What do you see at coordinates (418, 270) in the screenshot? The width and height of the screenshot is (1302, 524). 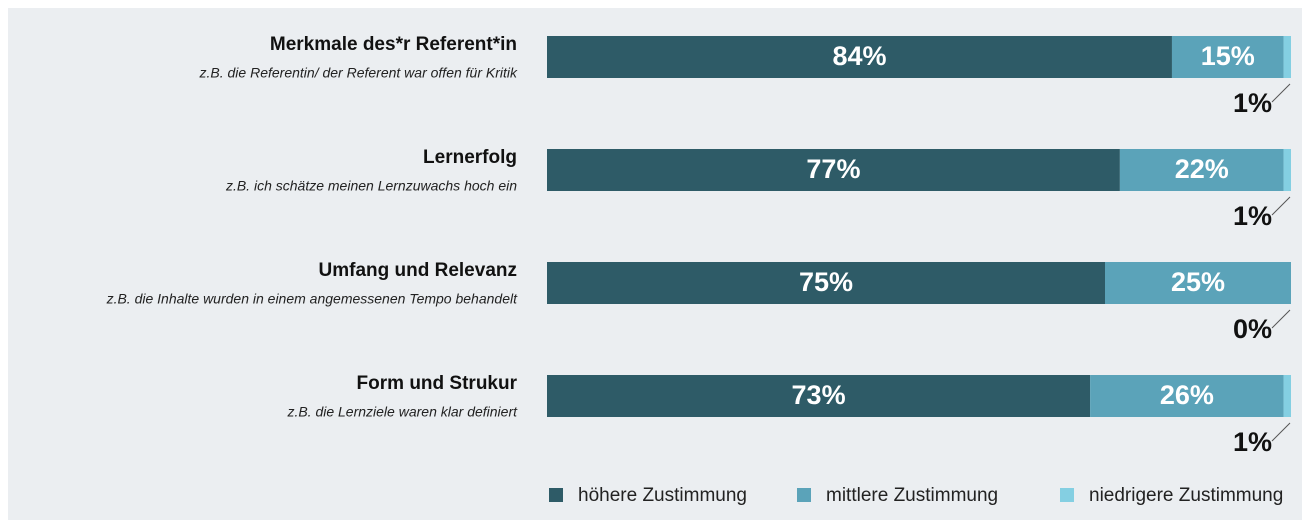 I see `category-label: Umfang und Relevanz` at bounding box center [418, 270].